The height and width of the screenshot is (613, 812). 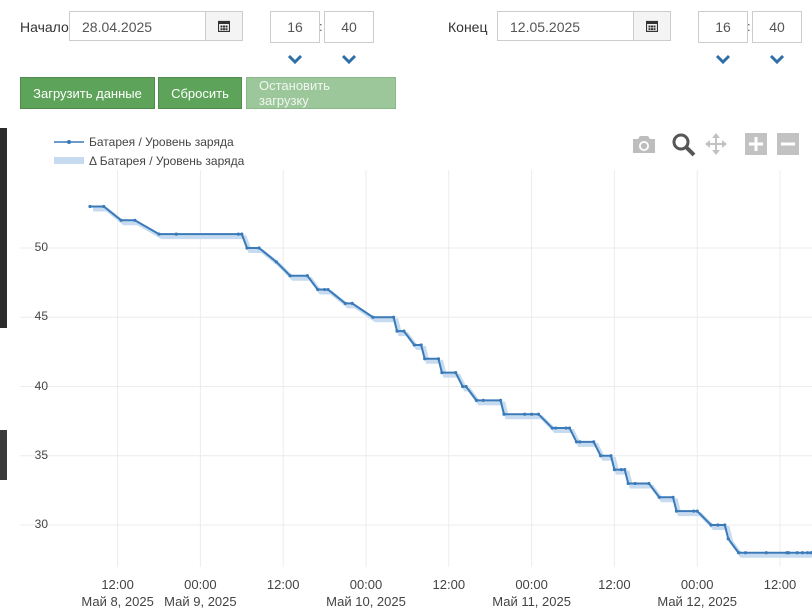 What do you see at coordinates (565, 26) in the screenshot?
I see `end-date-input: 12.05.2025` at bounding box center [565, 26].